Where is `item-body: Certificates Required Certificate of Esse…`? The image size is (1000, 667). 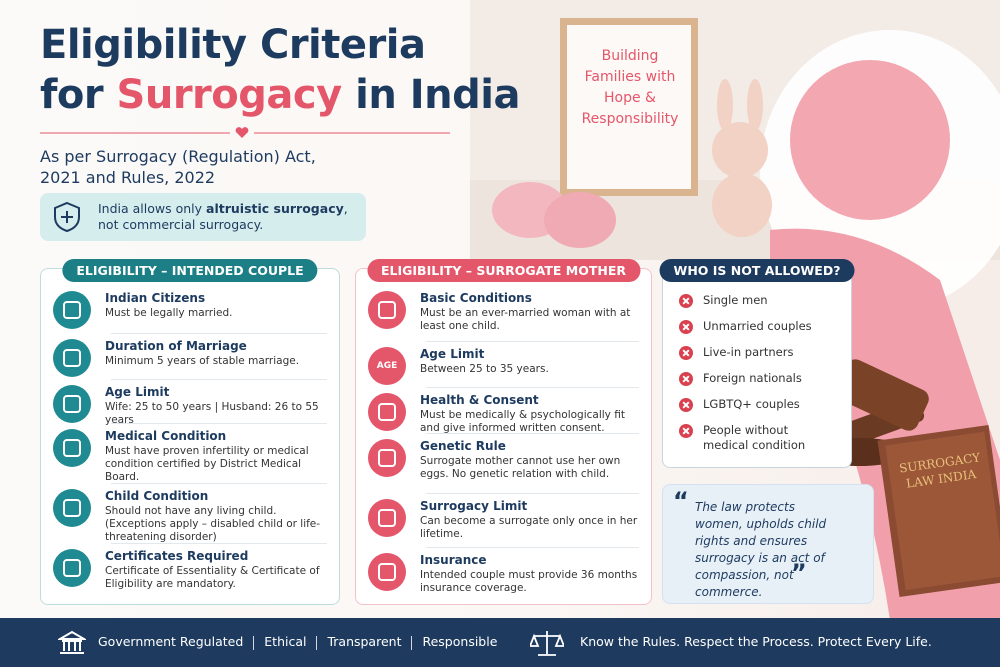
item-body: Certificates Required Certificate of Esse… is located at coordinates (218, 570).